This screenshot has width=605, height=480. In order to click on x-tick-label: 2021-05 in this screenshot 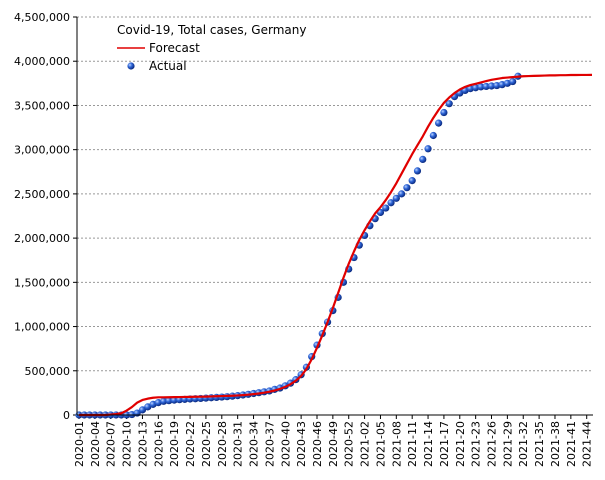, I will do `click(380, 444)`.